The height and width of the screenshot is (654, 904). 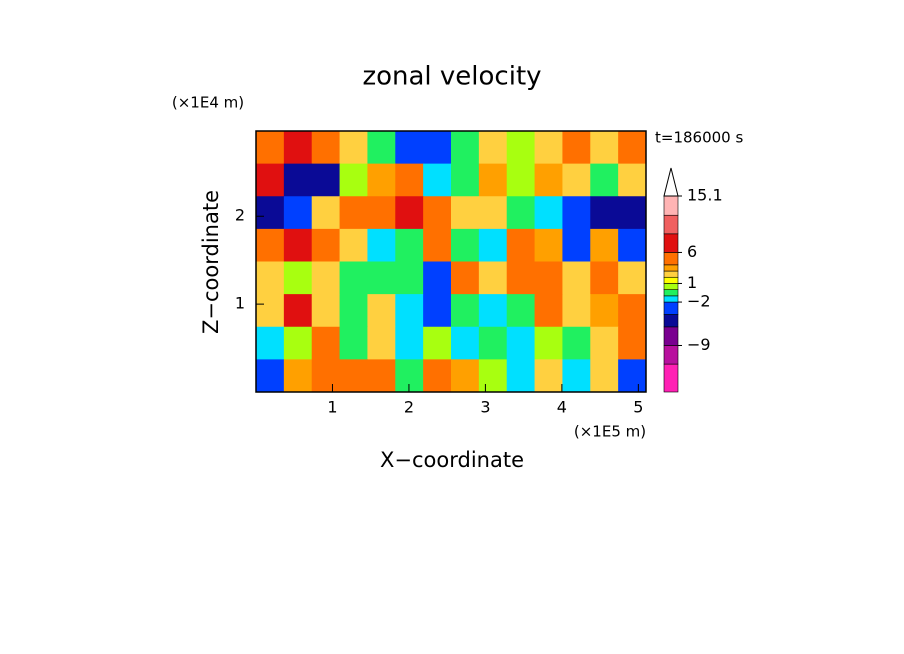 I want to click on y-unit: (×1E4 m), so click(x=208, y=103).